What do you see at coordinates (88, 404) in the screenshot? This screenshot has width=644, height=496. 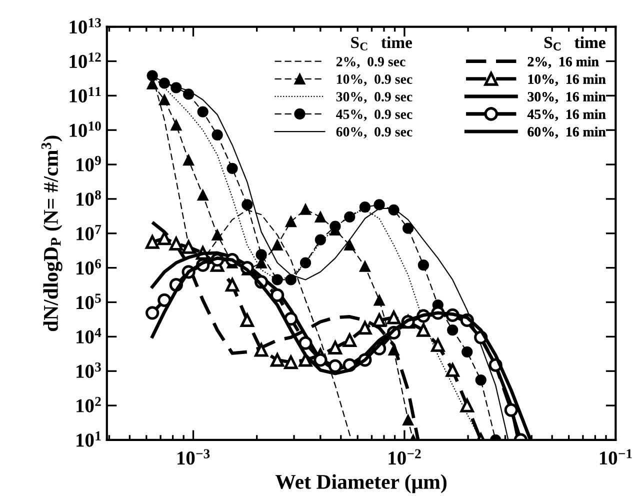 I see `y-tick-label: 10$^{2}$` at bounding box center [88, 404].